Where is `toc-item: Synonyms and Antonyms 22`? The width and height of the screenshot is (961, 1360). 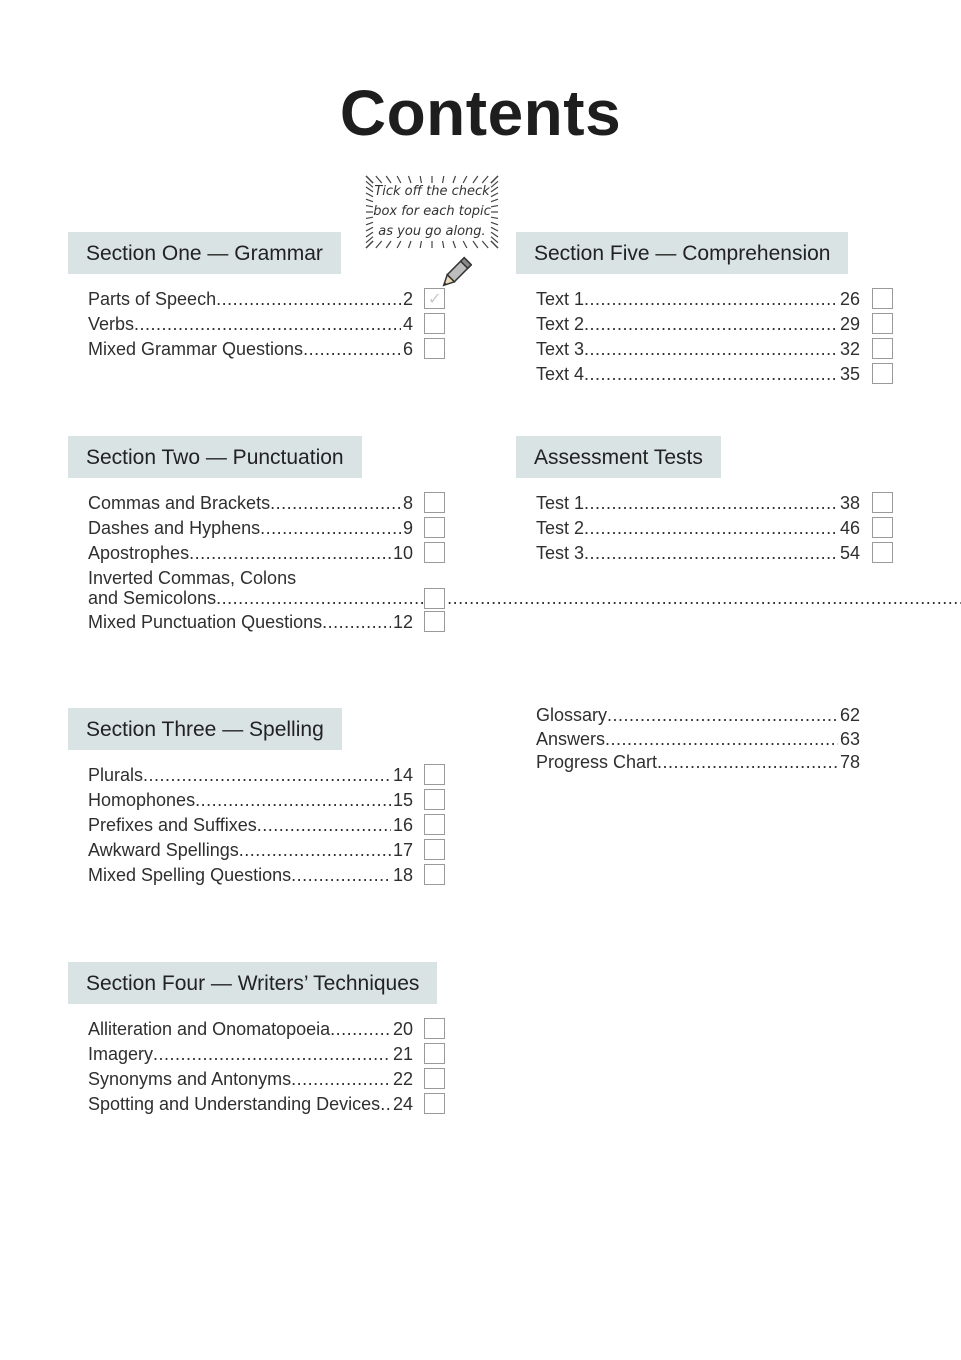 toc-item: Synonyms and Antonyms 22 is located at coordinates (266, 1079).